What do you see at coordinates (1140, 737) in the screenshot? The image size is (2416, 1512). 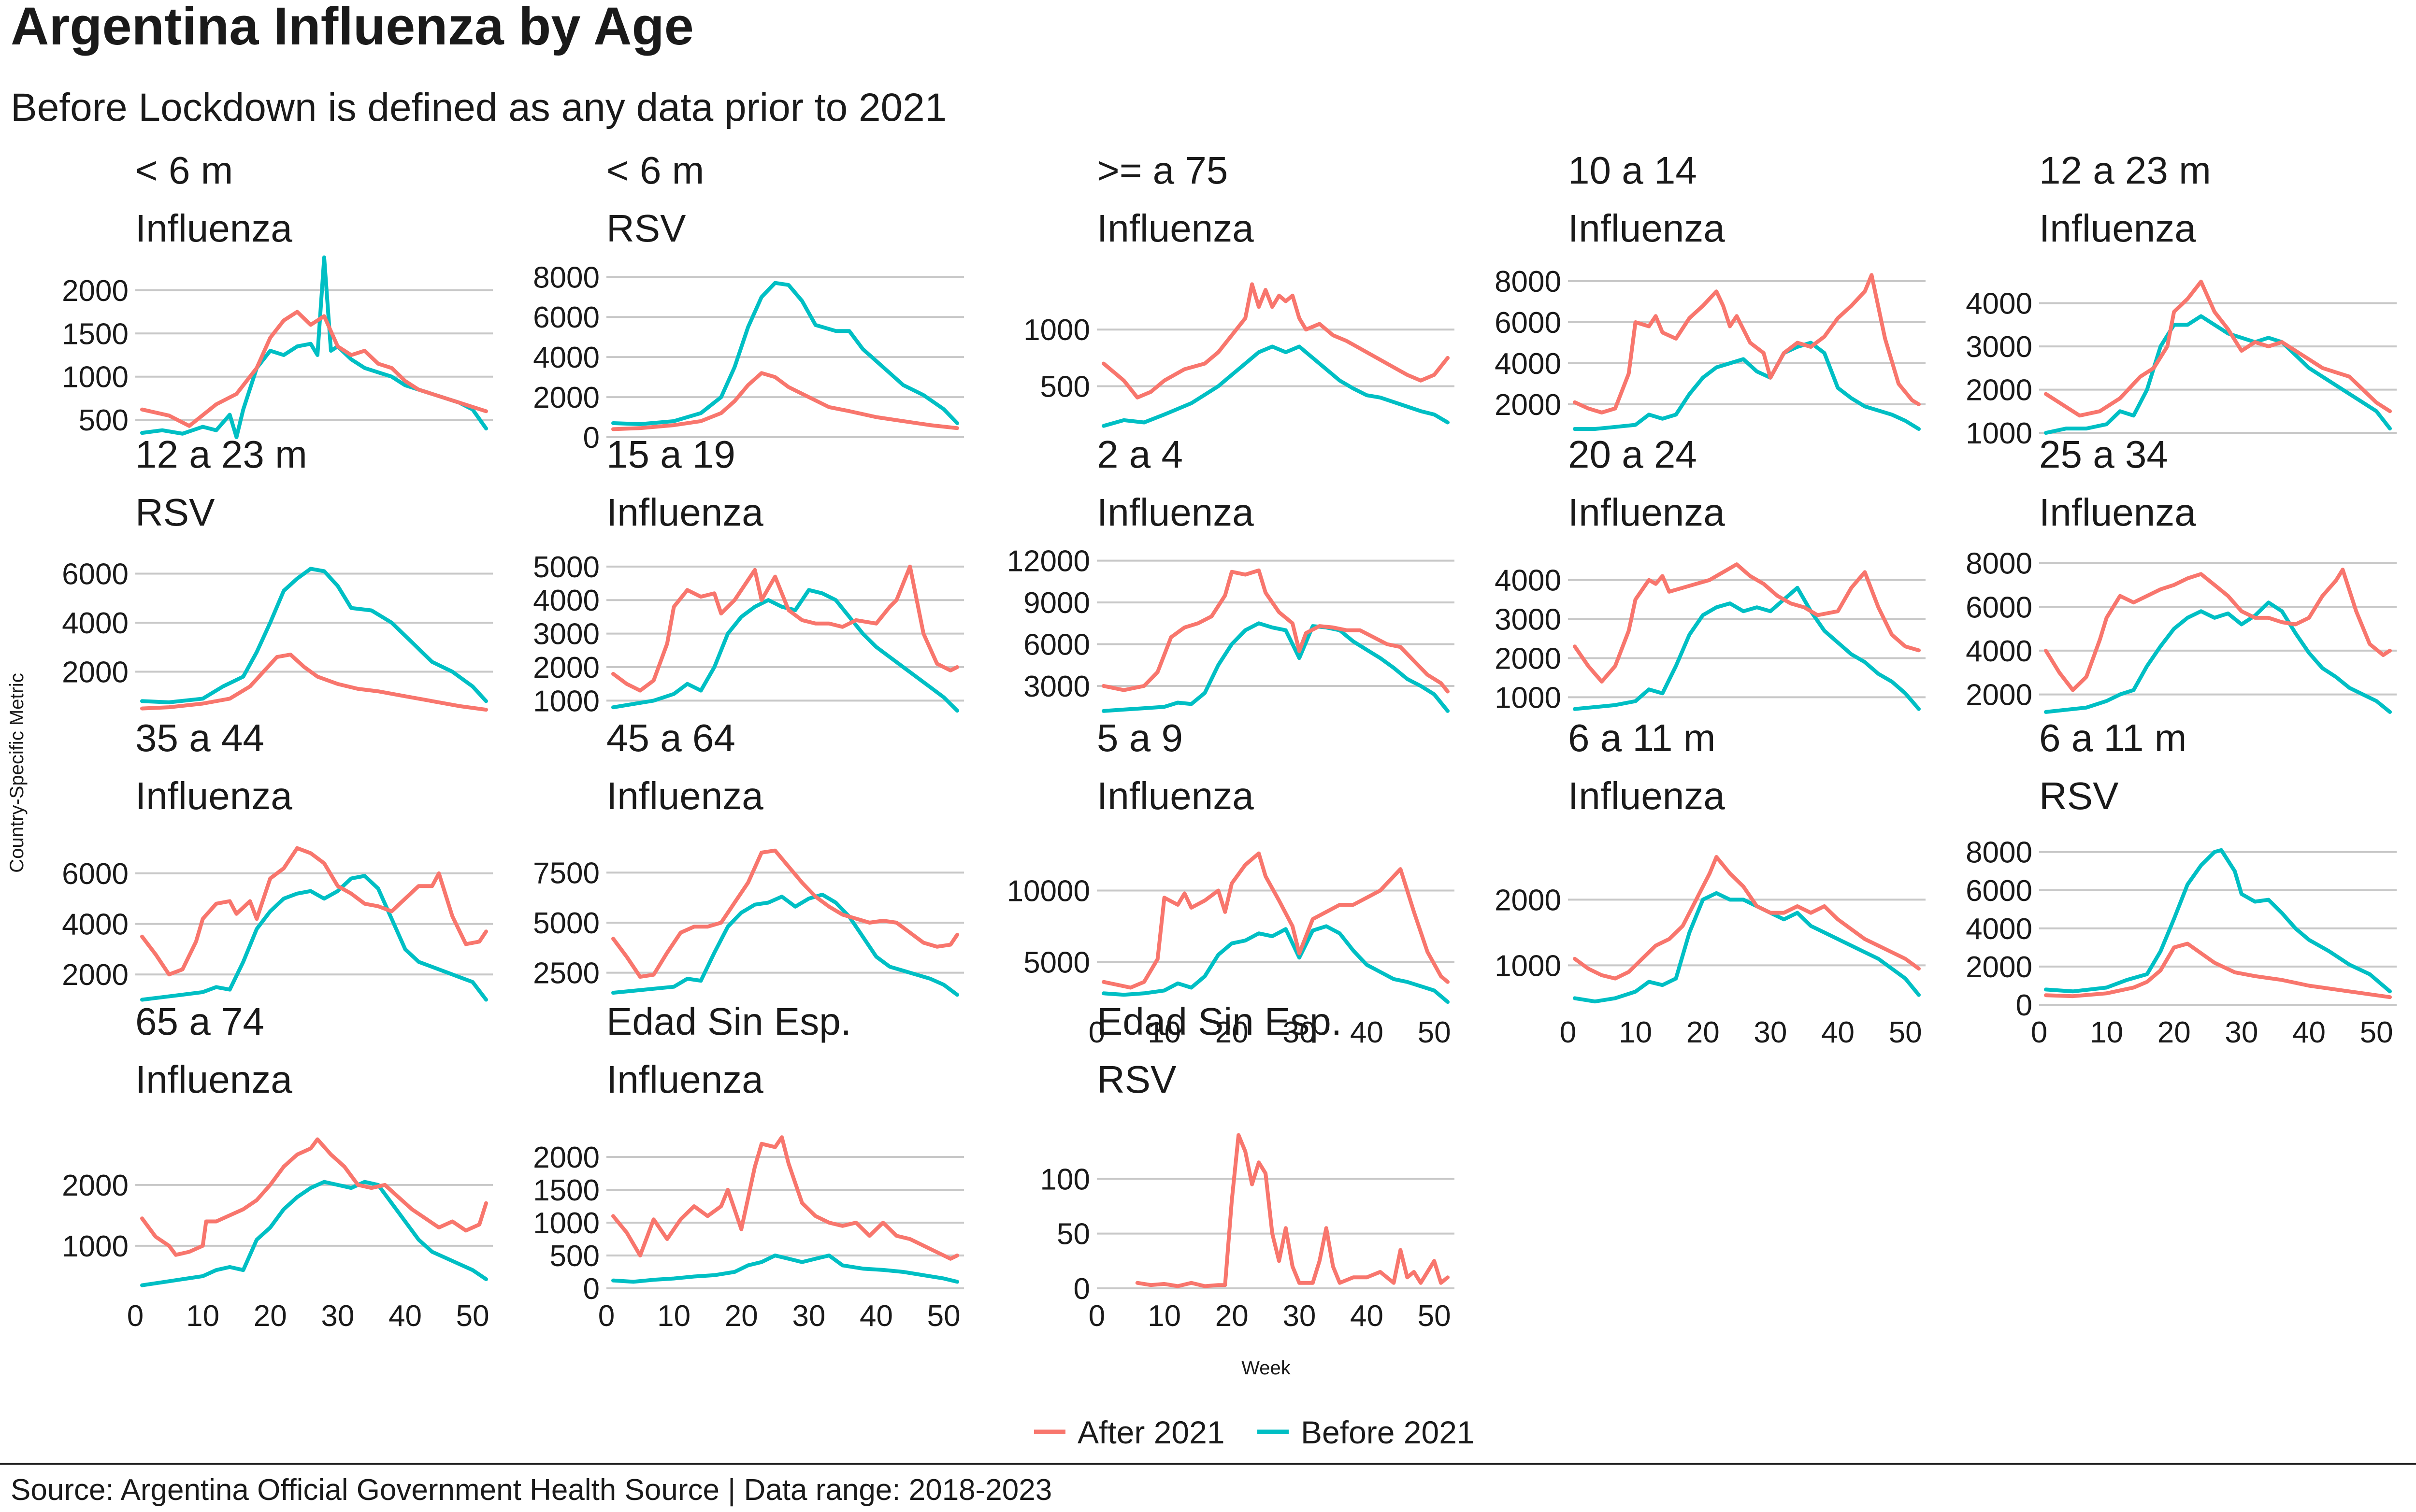 I see `panel-title-age: 5 a 9` at bounding box center [1140, 737].